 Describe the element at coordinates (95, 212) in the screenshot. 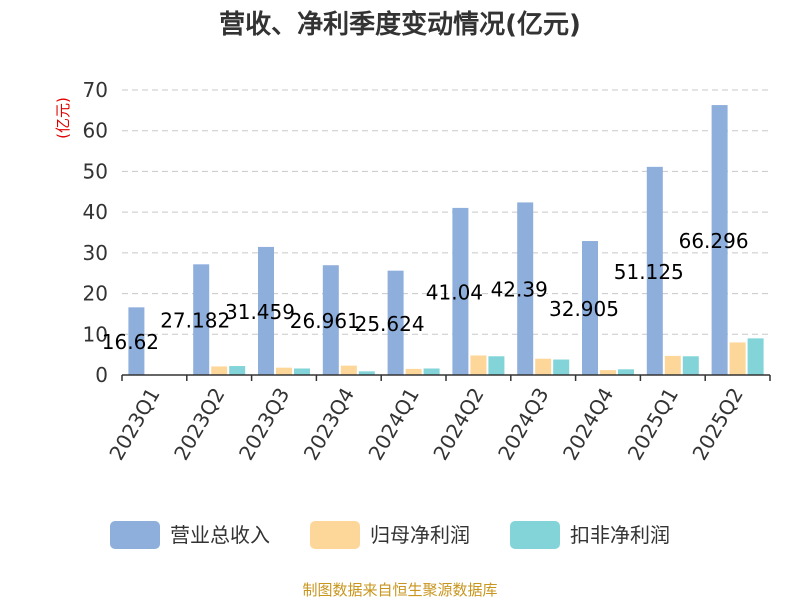

I see `y-tick-label: 40` at that location.